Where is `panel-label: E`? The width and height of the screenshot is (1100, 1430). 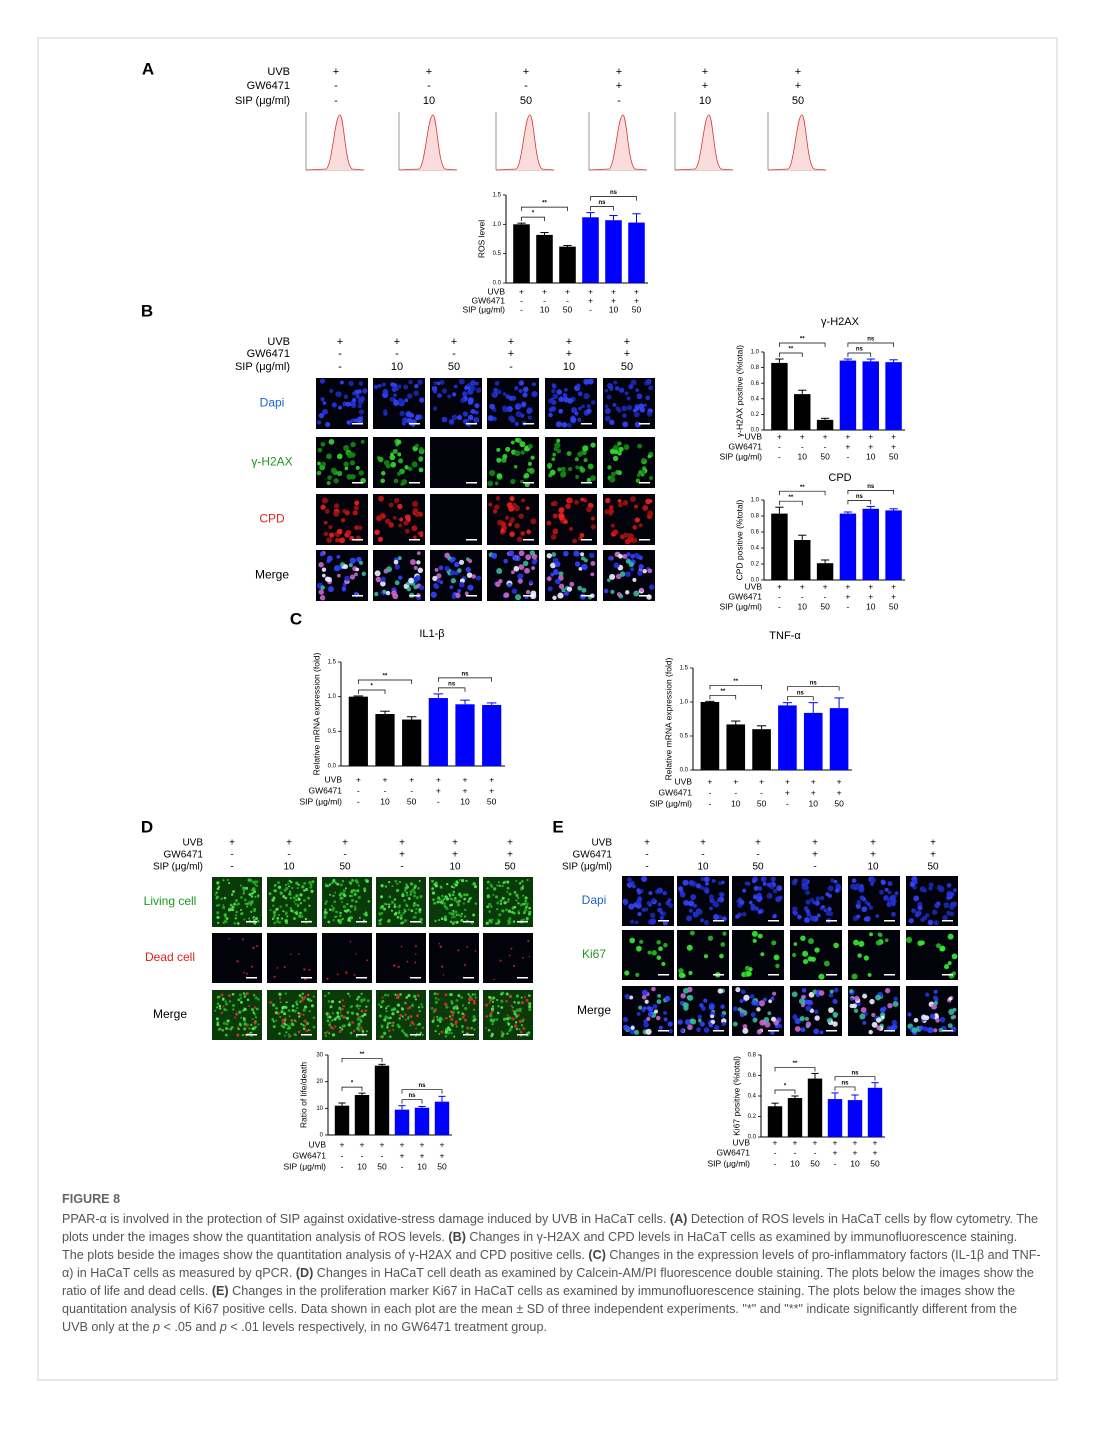 panel-label: E is located at coordinates (557, 826).